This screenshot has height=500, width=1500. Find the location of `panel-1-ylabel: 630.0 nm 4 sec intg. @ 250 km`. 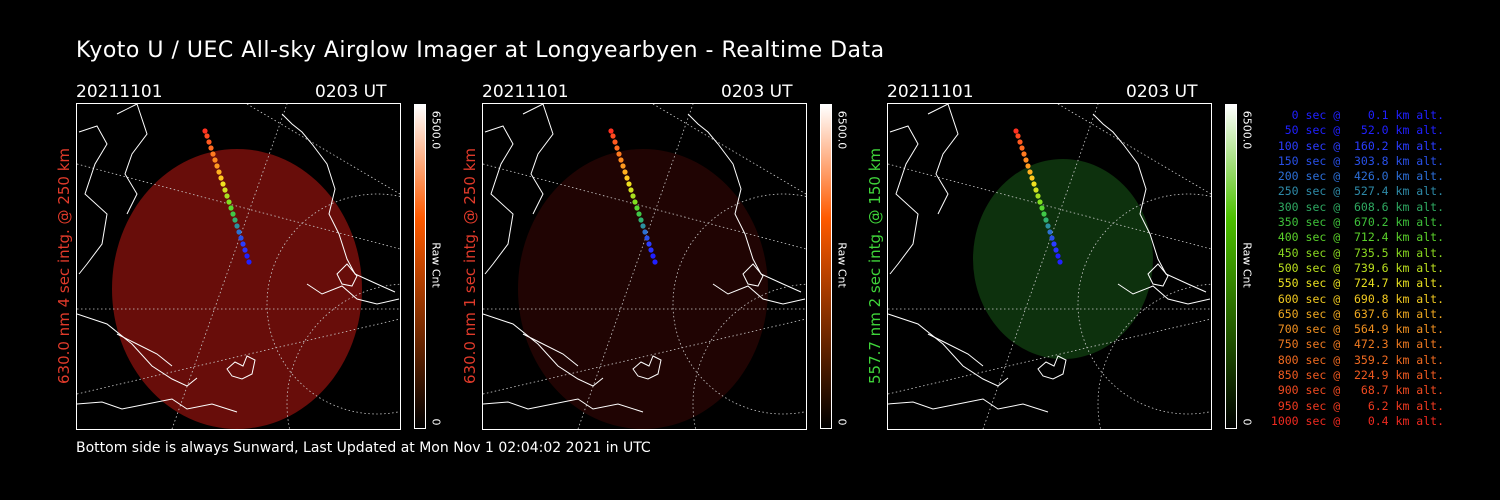

panel-1-ylabel: 630.0 nm 4 sec intg. @ 250 km is located at coordinates (64, 266).